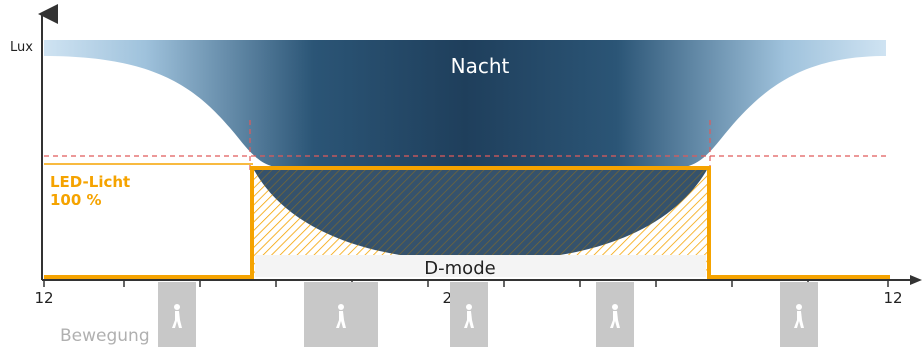 This screenshot has height=351, width=922. What do you see at coordinates (76, 200) in the screenshot?
I see `led-label-line2: 100 %` at bounding box center [76, 200].